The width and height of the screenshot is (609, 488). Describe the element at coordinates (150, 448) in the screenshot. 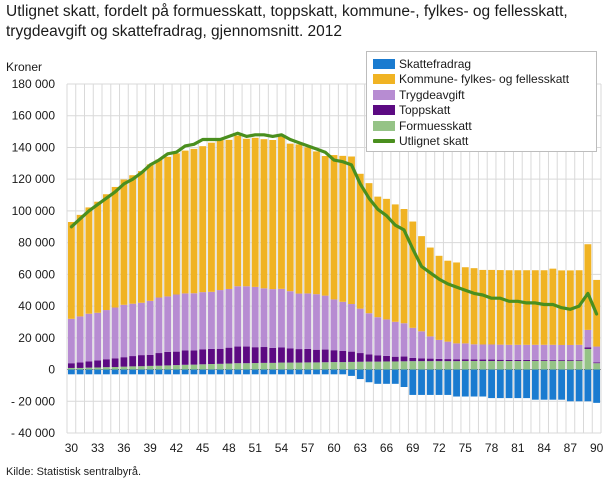

I see `x-tick-label: 39` at that location.